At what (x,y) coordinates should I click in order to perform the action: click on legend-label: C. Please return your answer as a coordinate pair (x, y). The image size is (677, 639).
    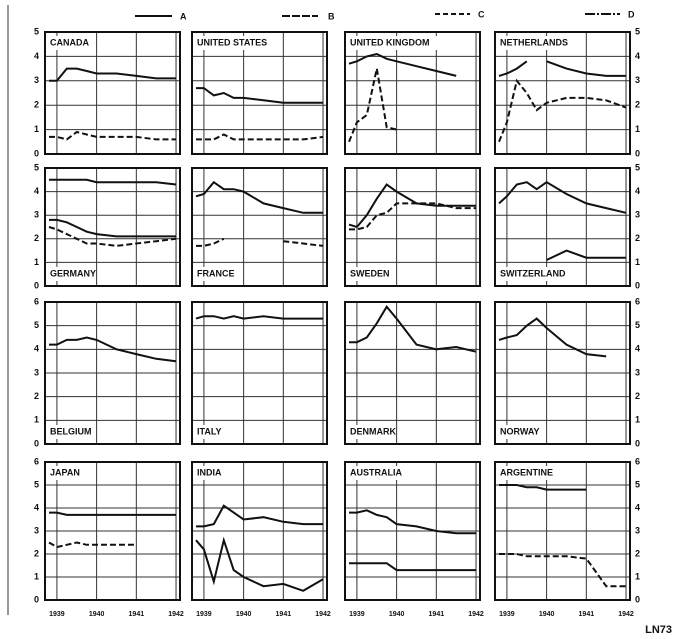
    Looking at the image, I should click on (481, 14).